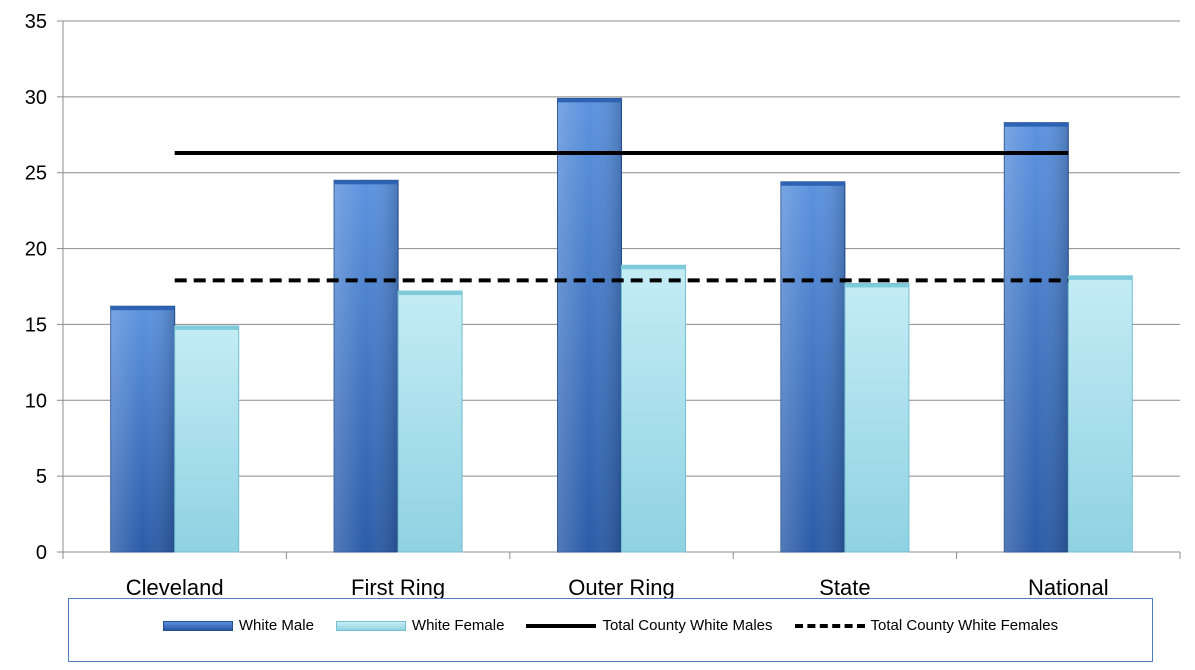 Image resolution: width=1195 pixels, height=670 pixels. What do you see at coordinates (41, 553) in the screenshot?
I see `y-tick-label: 0` at bounding box center [41, 553].